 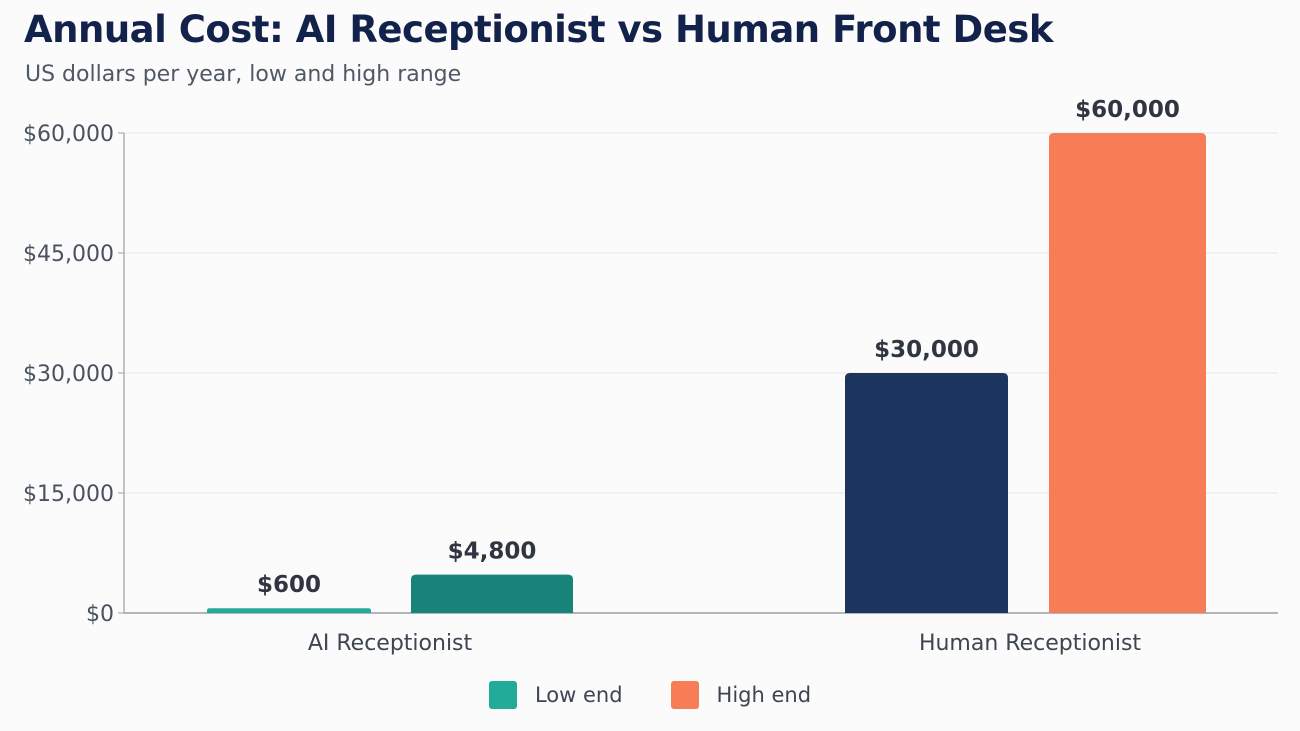 What do you see at coordinates (492, 552) in the screenshot?
I see `data-label: $4,800` at bounding box center [492, 552].